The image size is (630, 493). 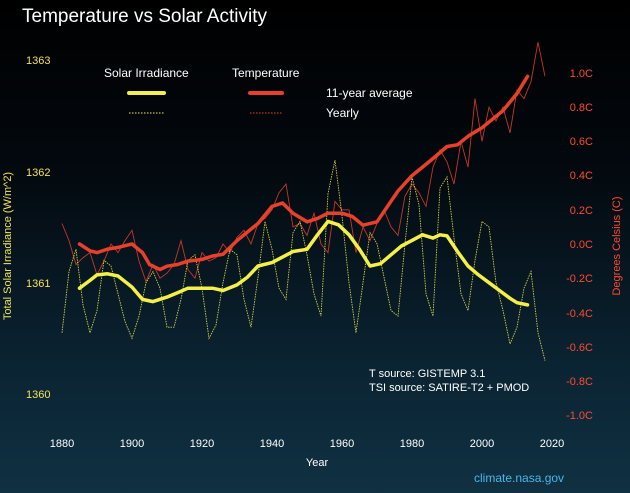 What do you see at coordinates (38, 61) in the screenshot?
I see `left-tick-1363: 1363` at bounding box center [38, 61].